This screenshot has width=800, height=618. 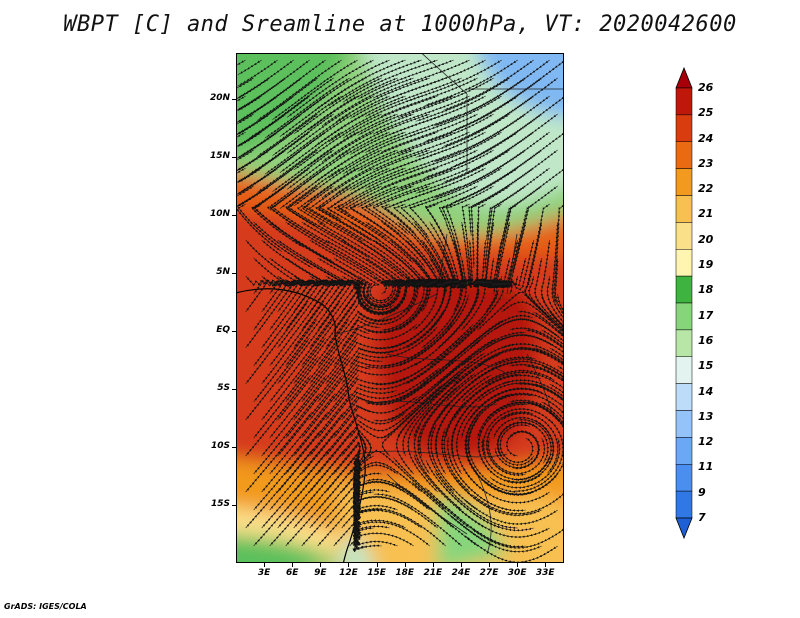 What do you see at coordinates (706, 416) in the screenshot?
I see `colorbar-level-label: 13` at bounding box center [706, 416].